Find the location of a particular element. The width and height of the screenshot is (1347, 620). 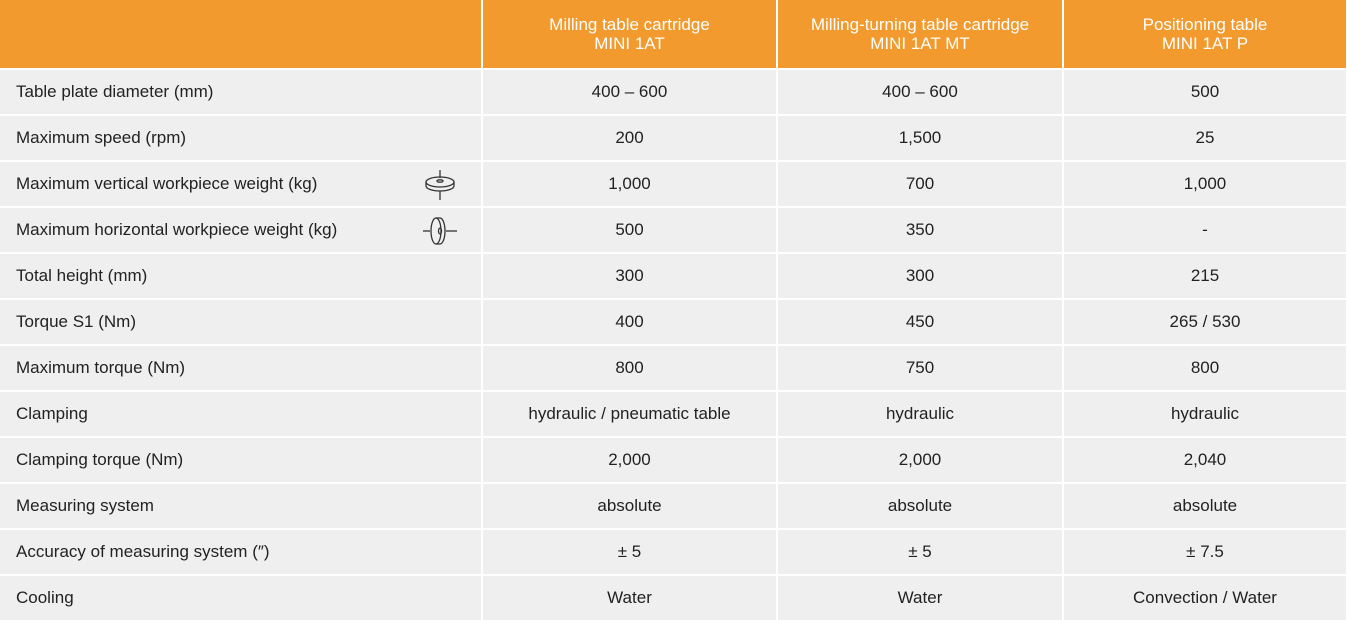

cell: ± 7.5 is located at coordinates (1205, 551).